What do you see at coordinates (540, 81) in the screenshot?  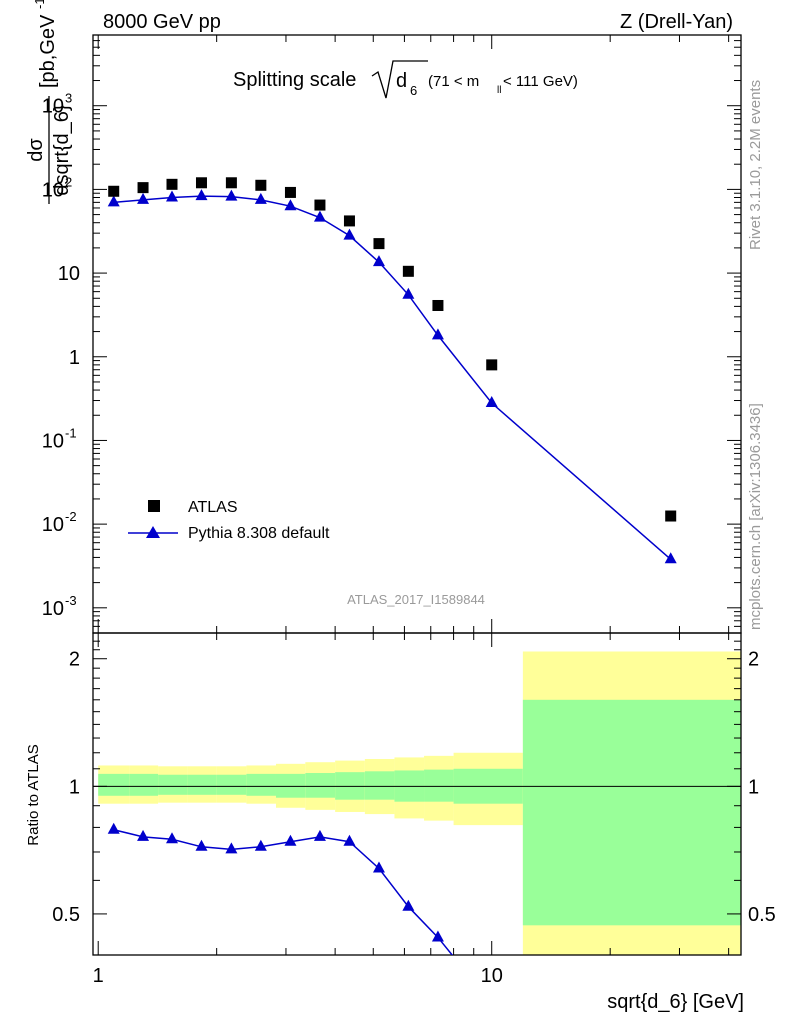 I see `plot-title-cut-close: < 111 GeV)` at bounding box center [540, 81].